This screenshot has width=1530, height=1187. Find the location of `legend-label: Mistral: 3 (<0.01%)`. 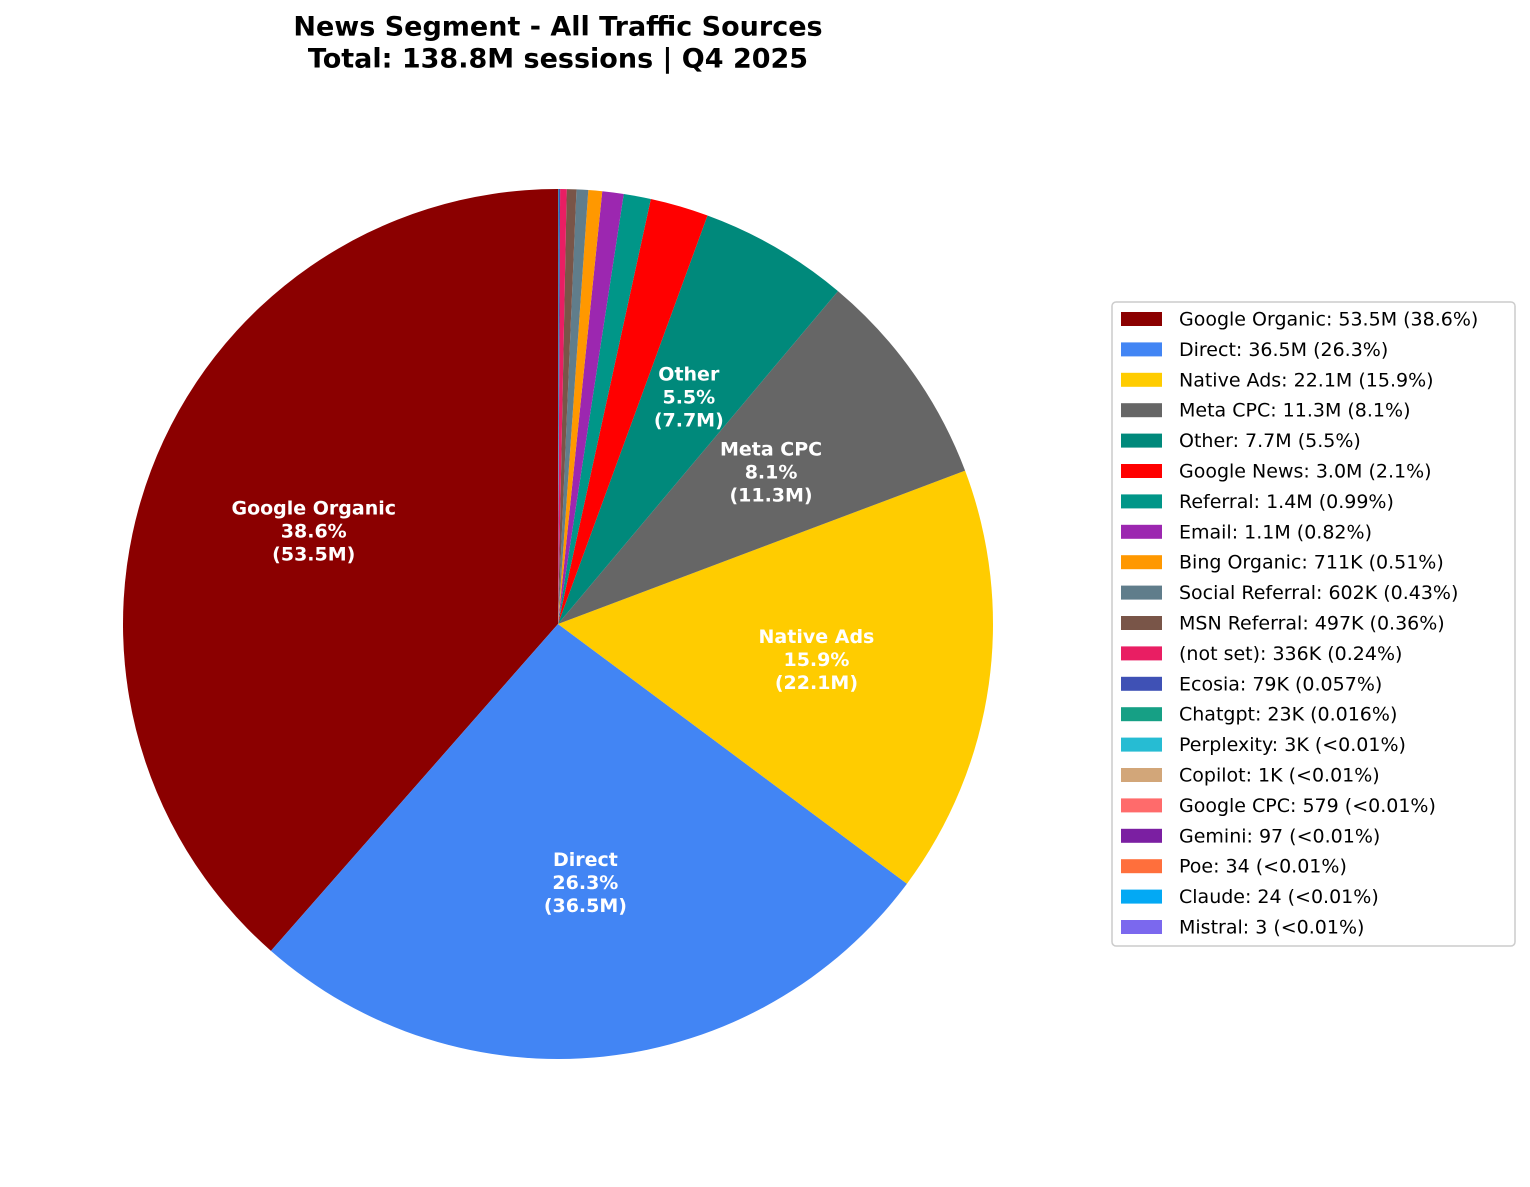

legend-label: Mistral: 3 (<0.01%) is located at coordinates (1271, 928).